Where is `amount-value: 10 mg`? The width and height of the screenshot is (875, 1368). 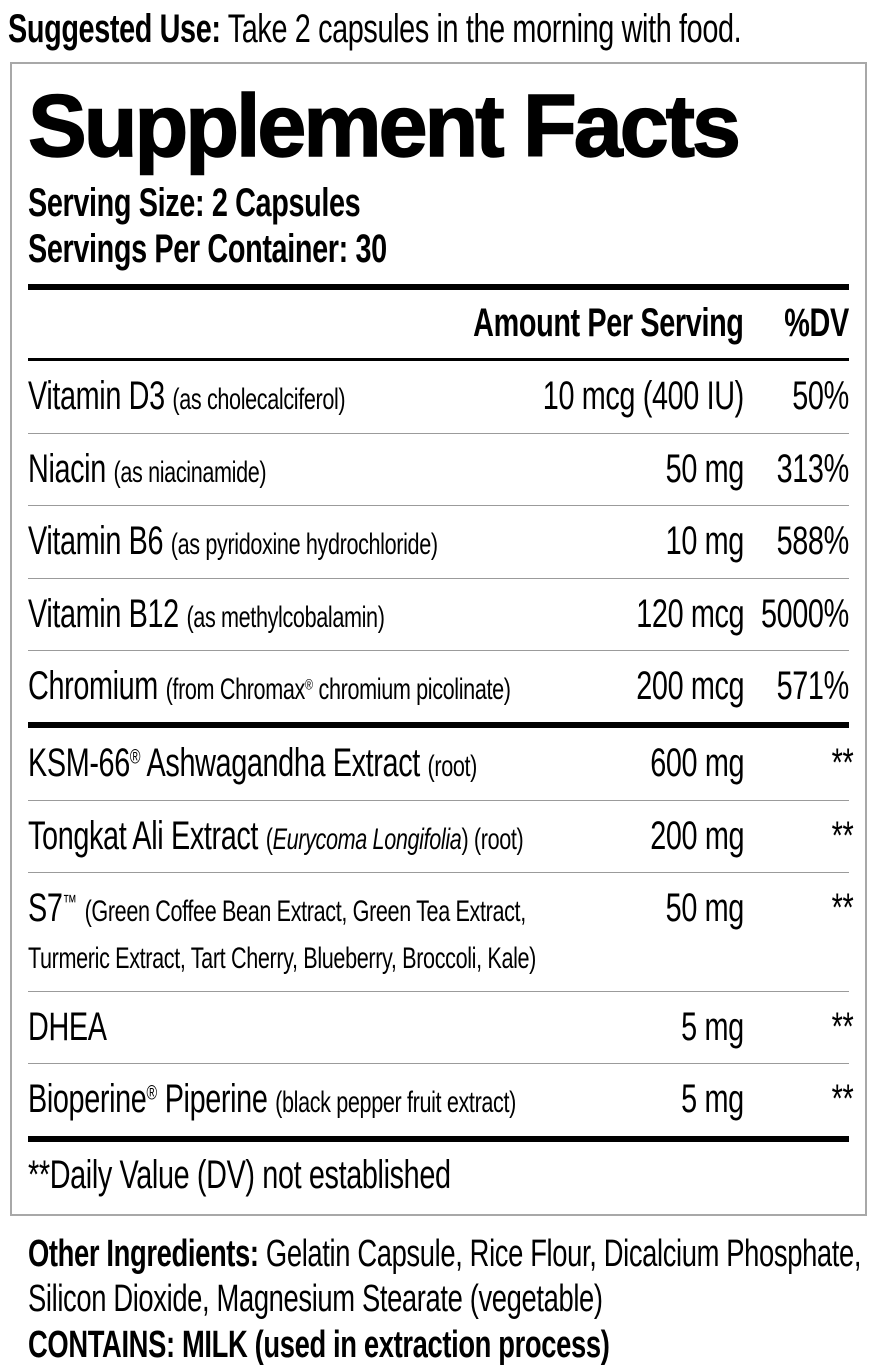
amount-value: 10 mg is located at coordinates (705, 541).